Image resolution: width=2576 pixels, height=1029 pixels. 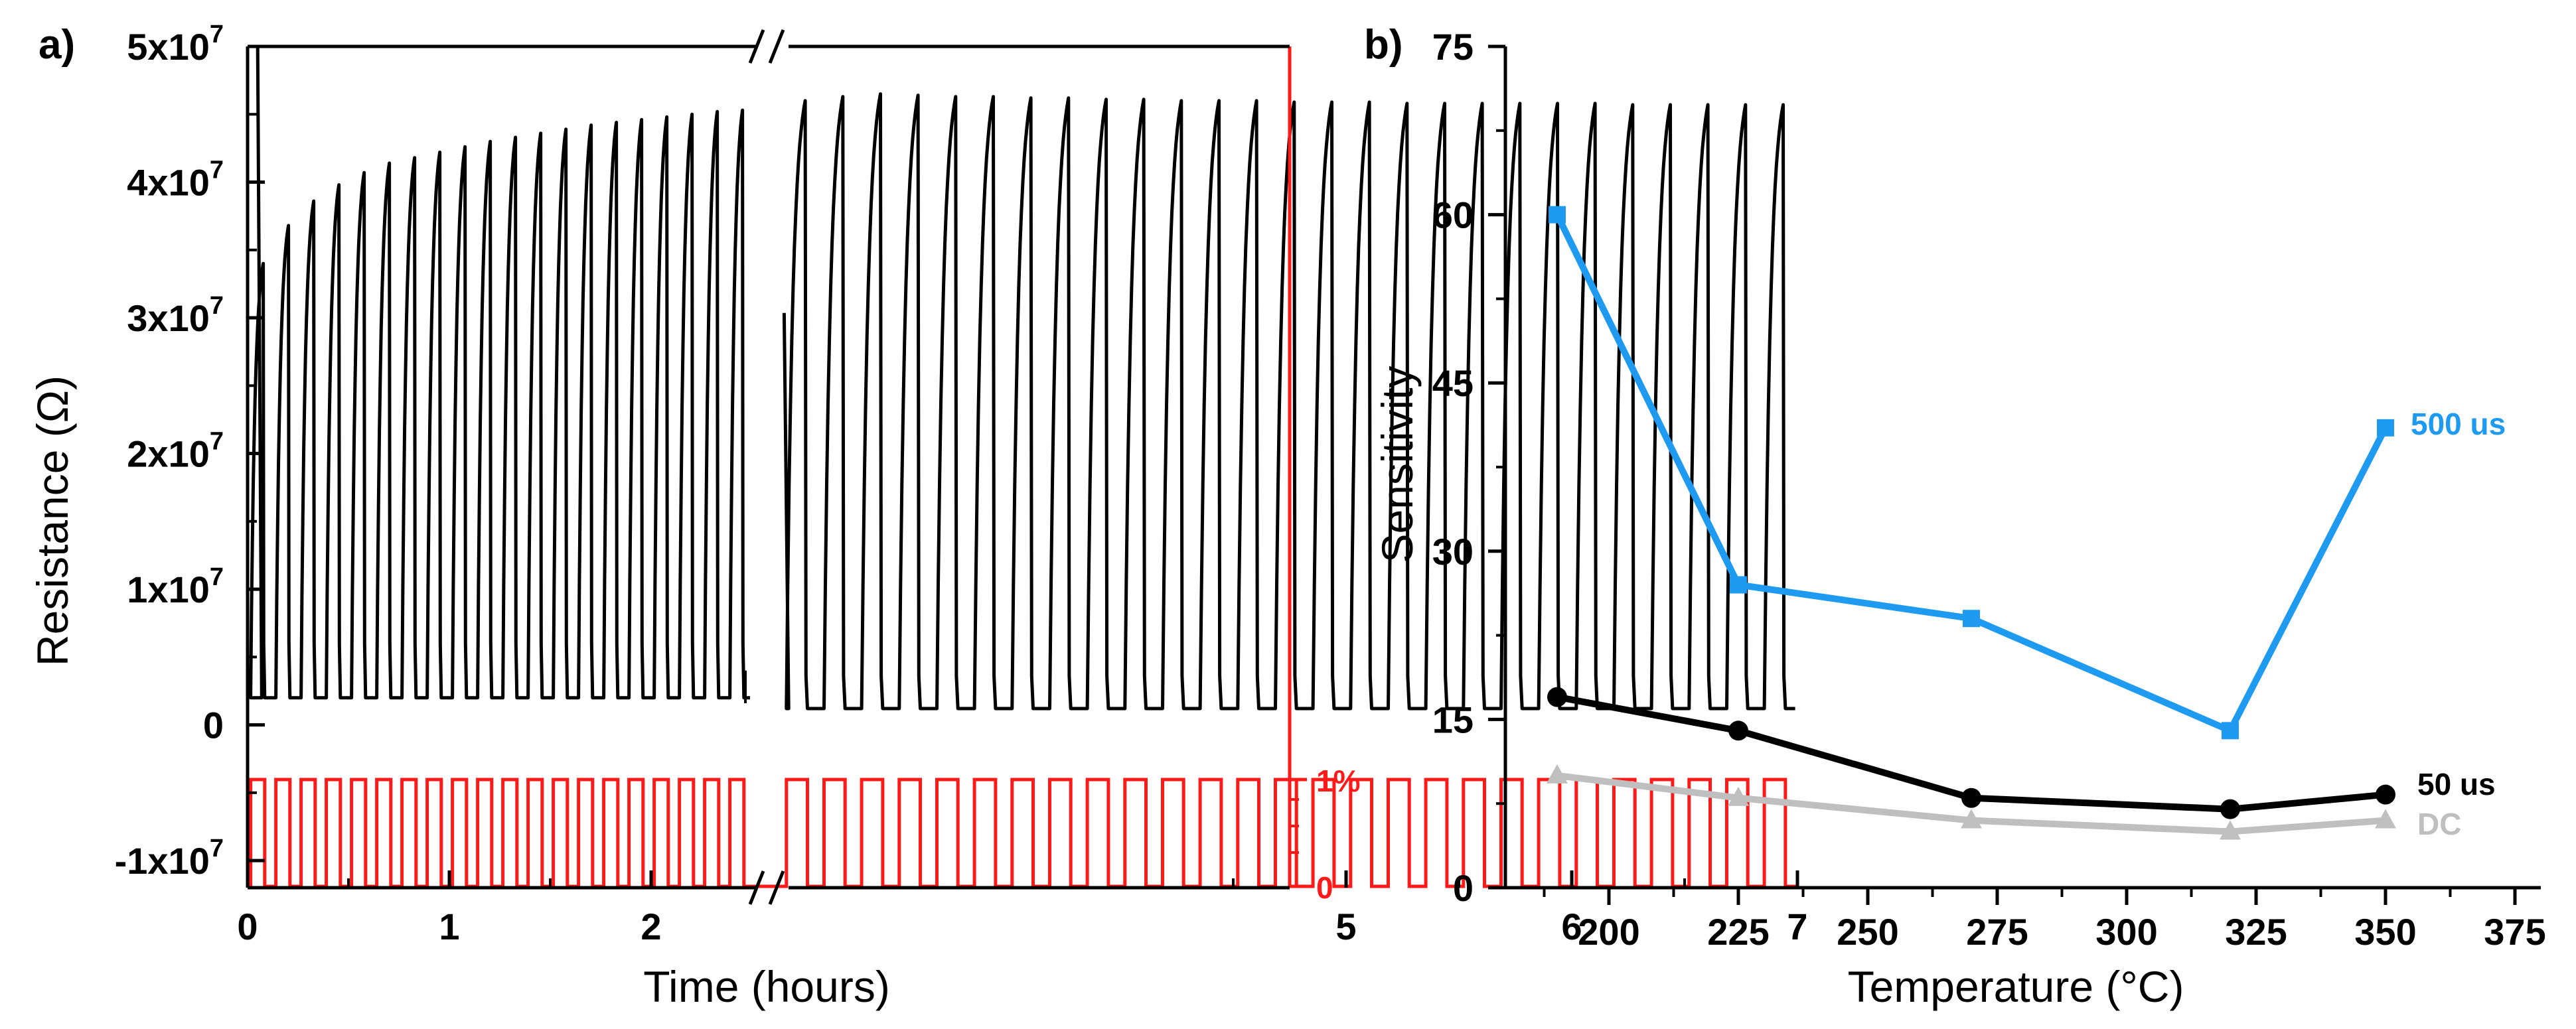 I want to click on gas-pulse-traces, so click(x=1023, y=833).